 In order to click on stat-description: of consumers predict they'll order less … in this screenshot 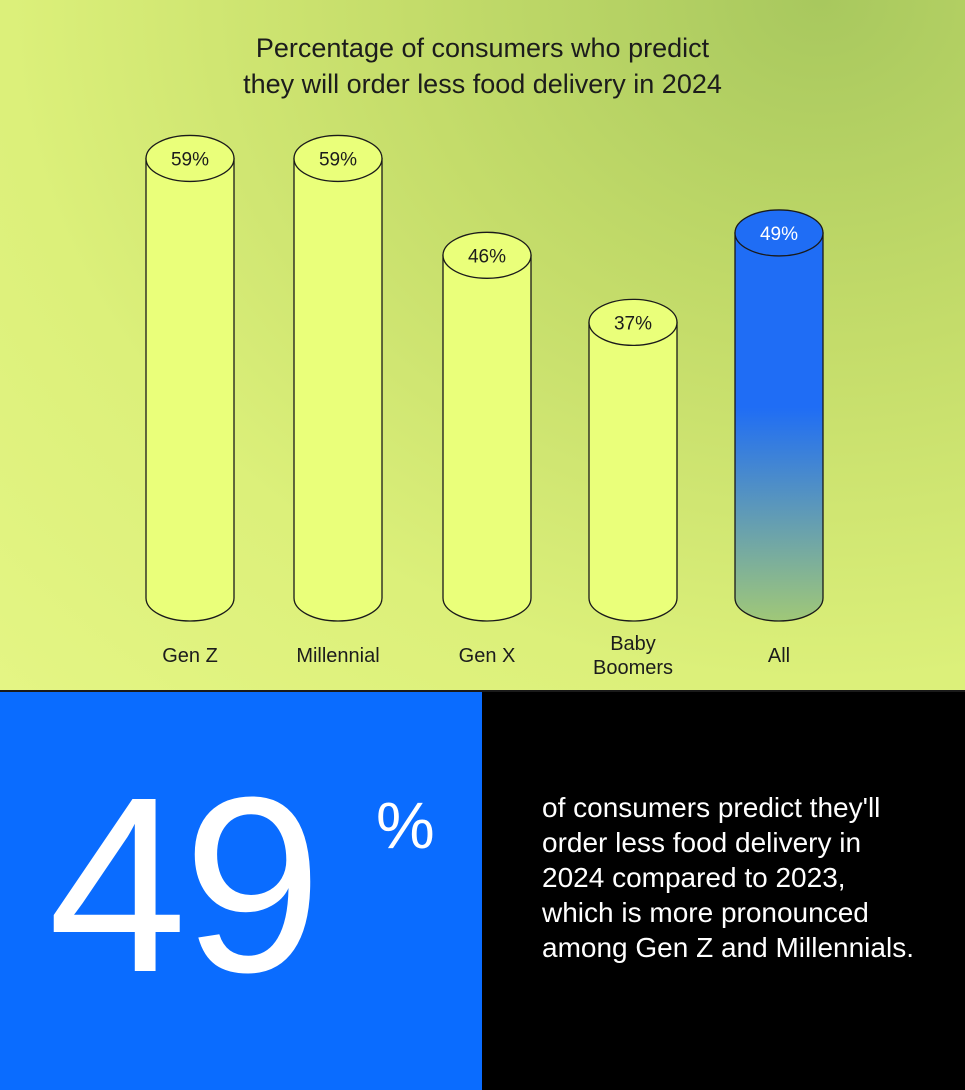, I will do `click(728, 877)`.